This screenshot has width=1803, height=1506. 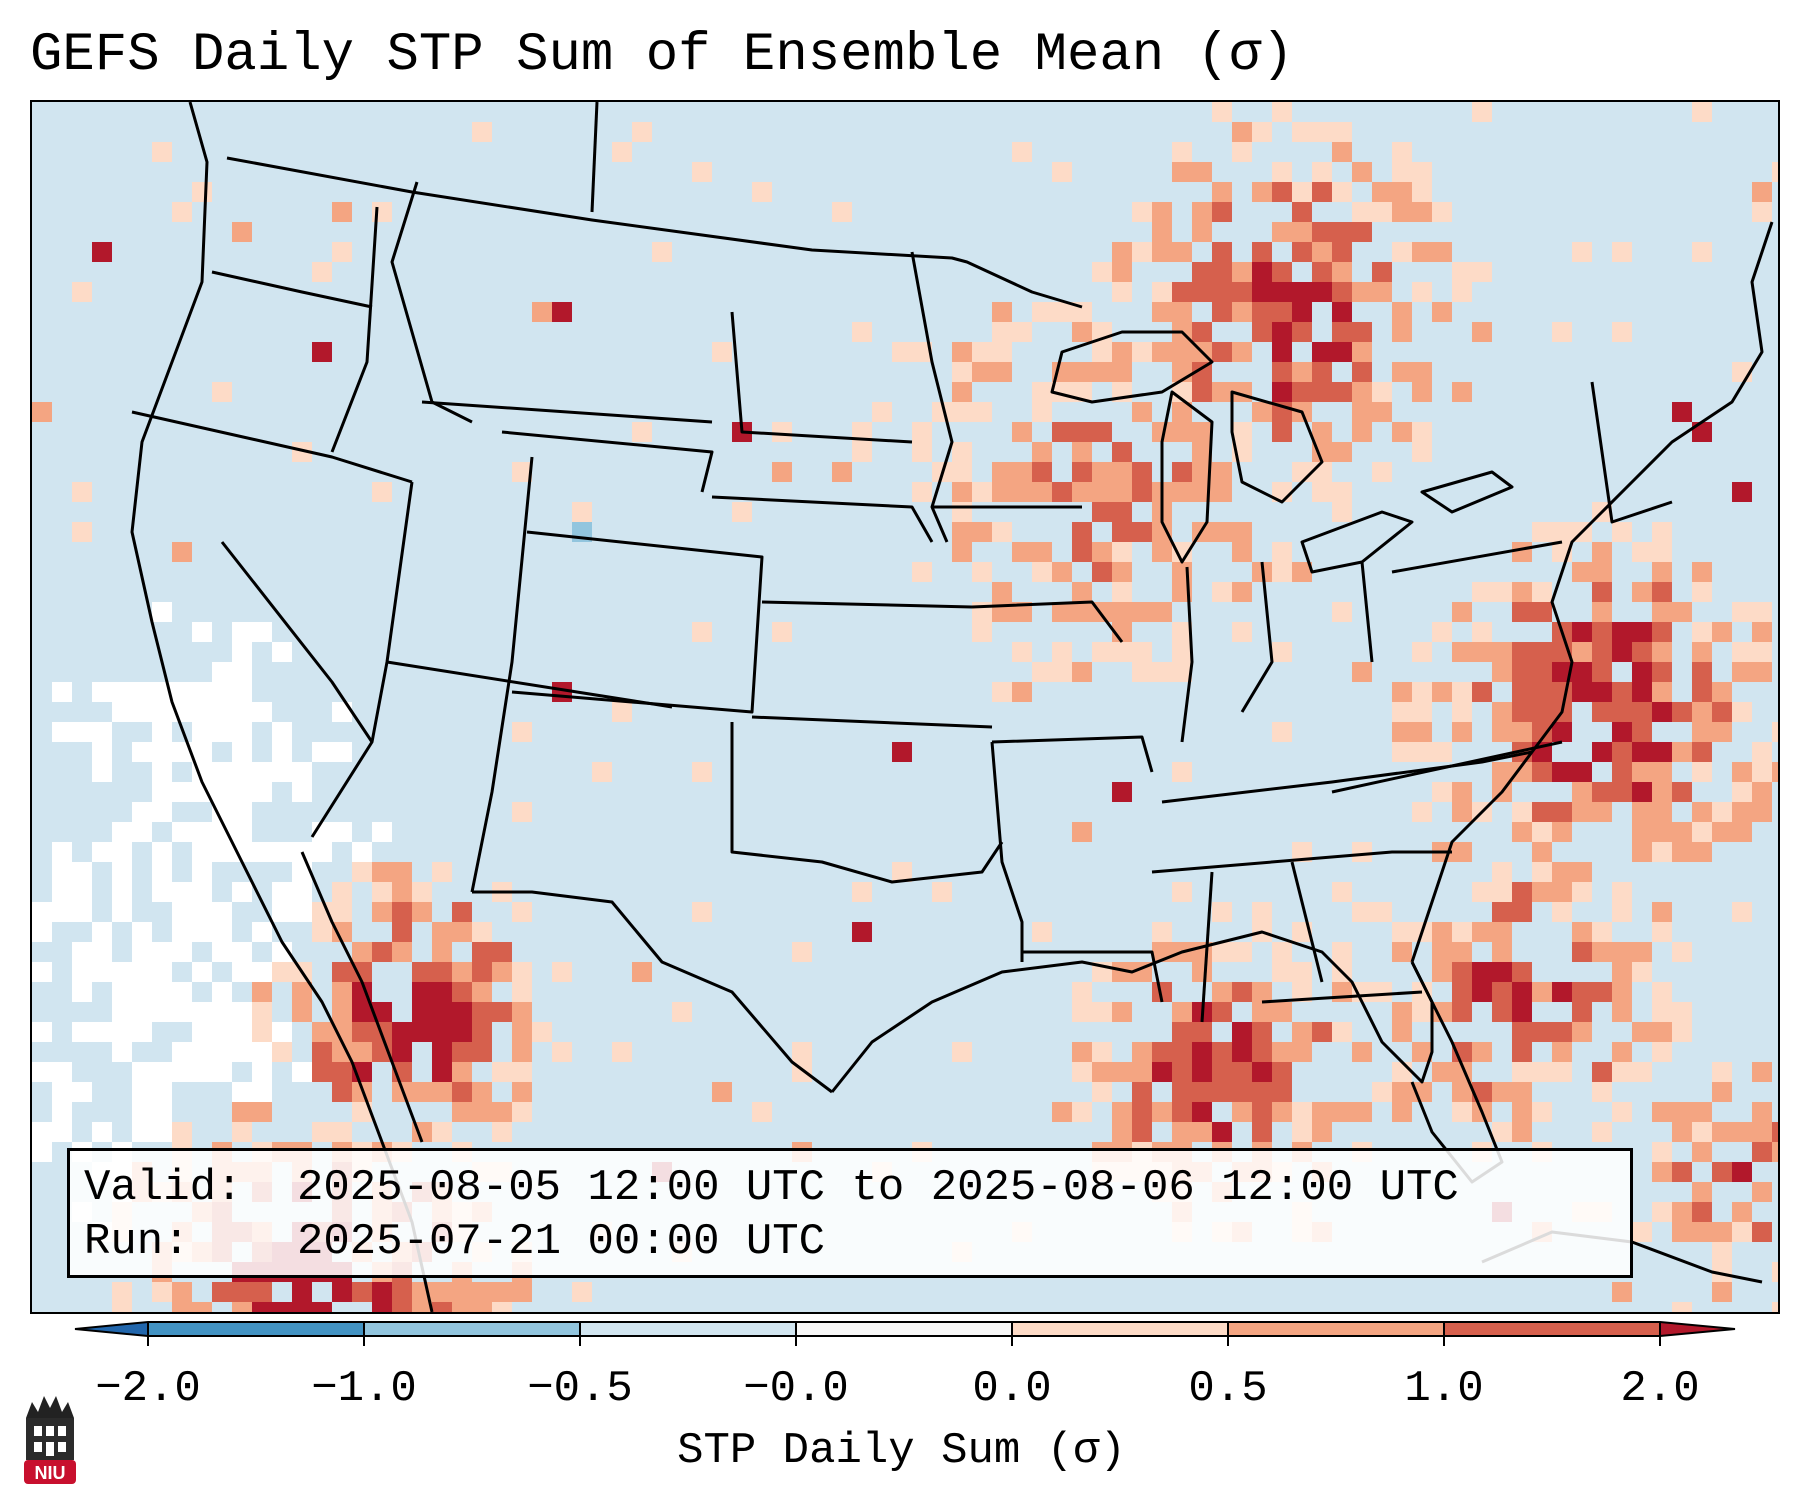 What do you see at coordinates (872, 722) in the screenshot?
I see `border-ks-ok` at bounding box center [872, 722].